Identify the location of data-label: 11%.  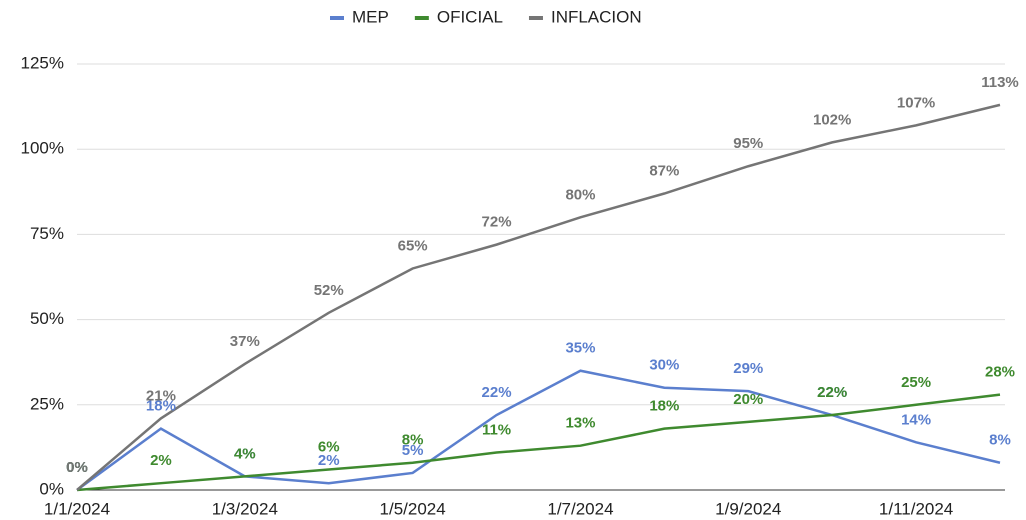
(496, 429).